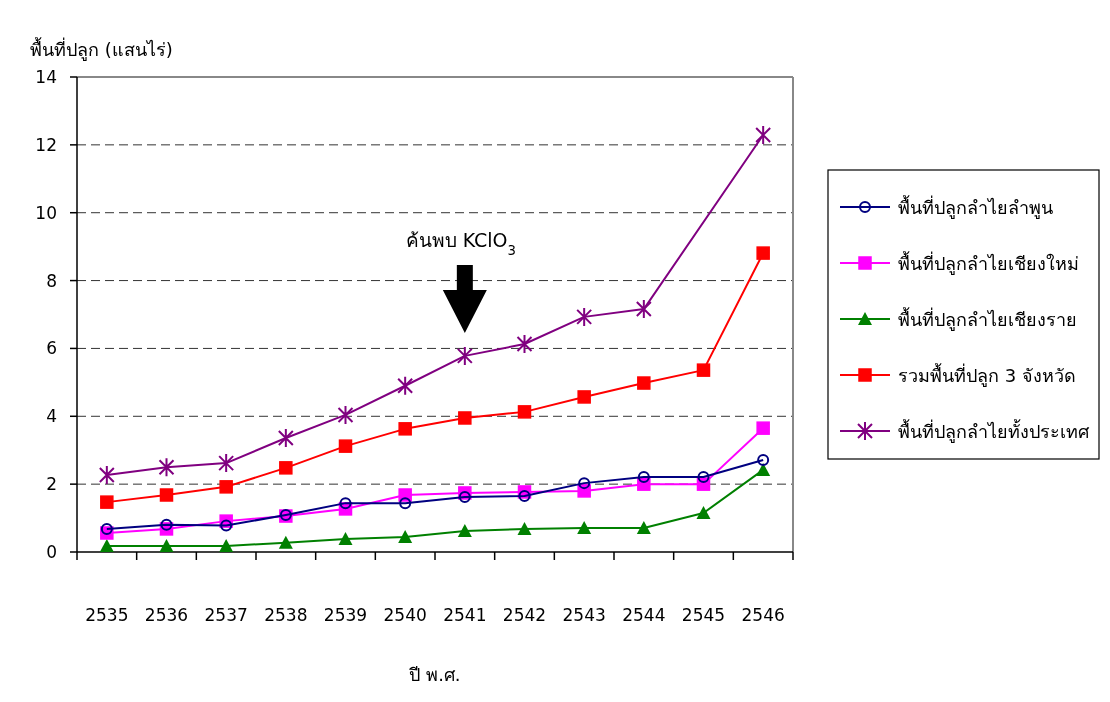 The height and width of the screenshot is (702, 1110). Describe the element at coordinates (226, 615) in the screenshot. I see `x-tick-label: 2537` at that location.